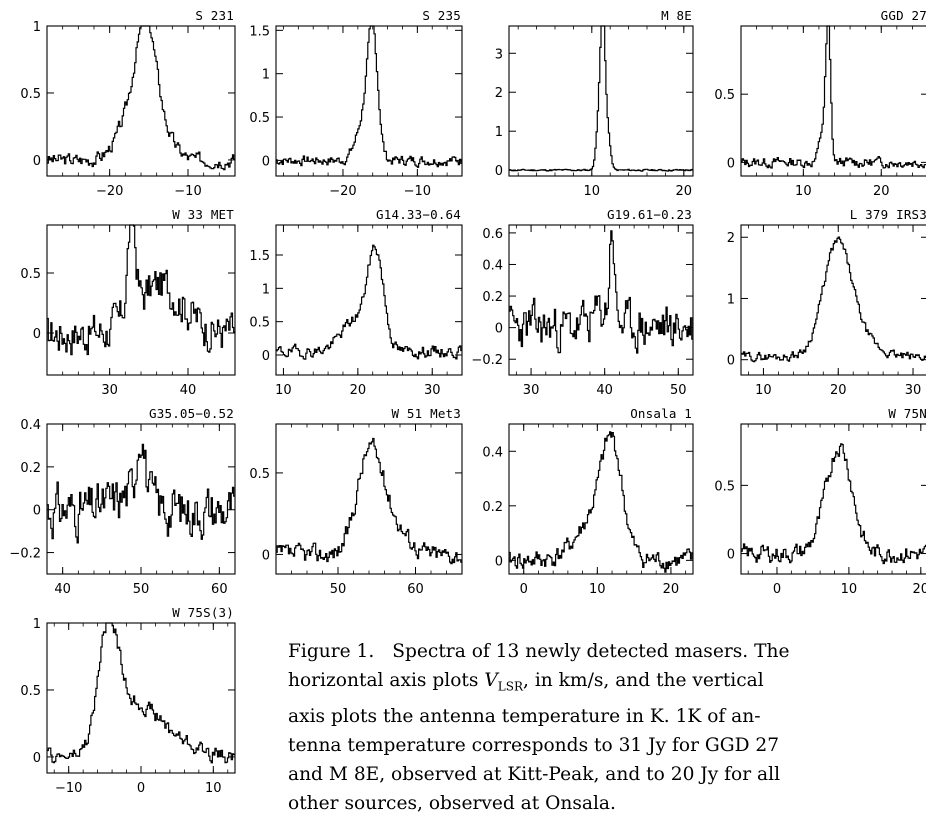 The width and height of the screenshot is (926, 818). Describe the element at coordinates (191, 413) in the screenshot. I see `panel-title: G35.05−0.52` at that location.